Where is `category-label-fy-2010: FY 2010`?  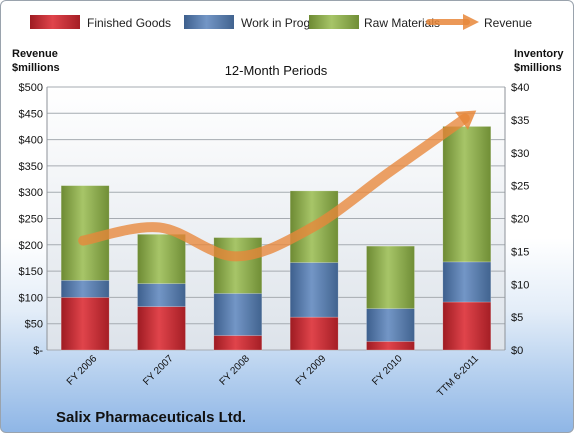 category-label-fy-2010: FY 2010 is located at coordinates (387, 370).